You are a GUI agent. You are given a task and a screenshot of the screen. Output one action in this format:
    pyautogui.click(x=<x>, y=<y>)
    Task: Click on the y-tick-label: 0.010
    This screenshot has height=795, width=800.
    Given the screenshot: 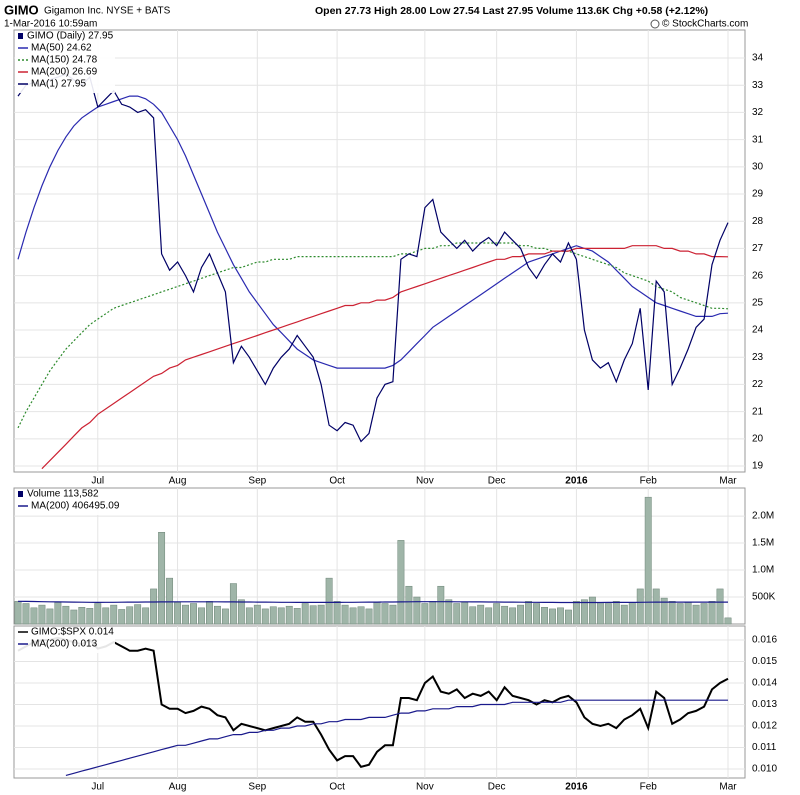 What is the action you would take?
    pyautogui.click(x=764, y=769)
    